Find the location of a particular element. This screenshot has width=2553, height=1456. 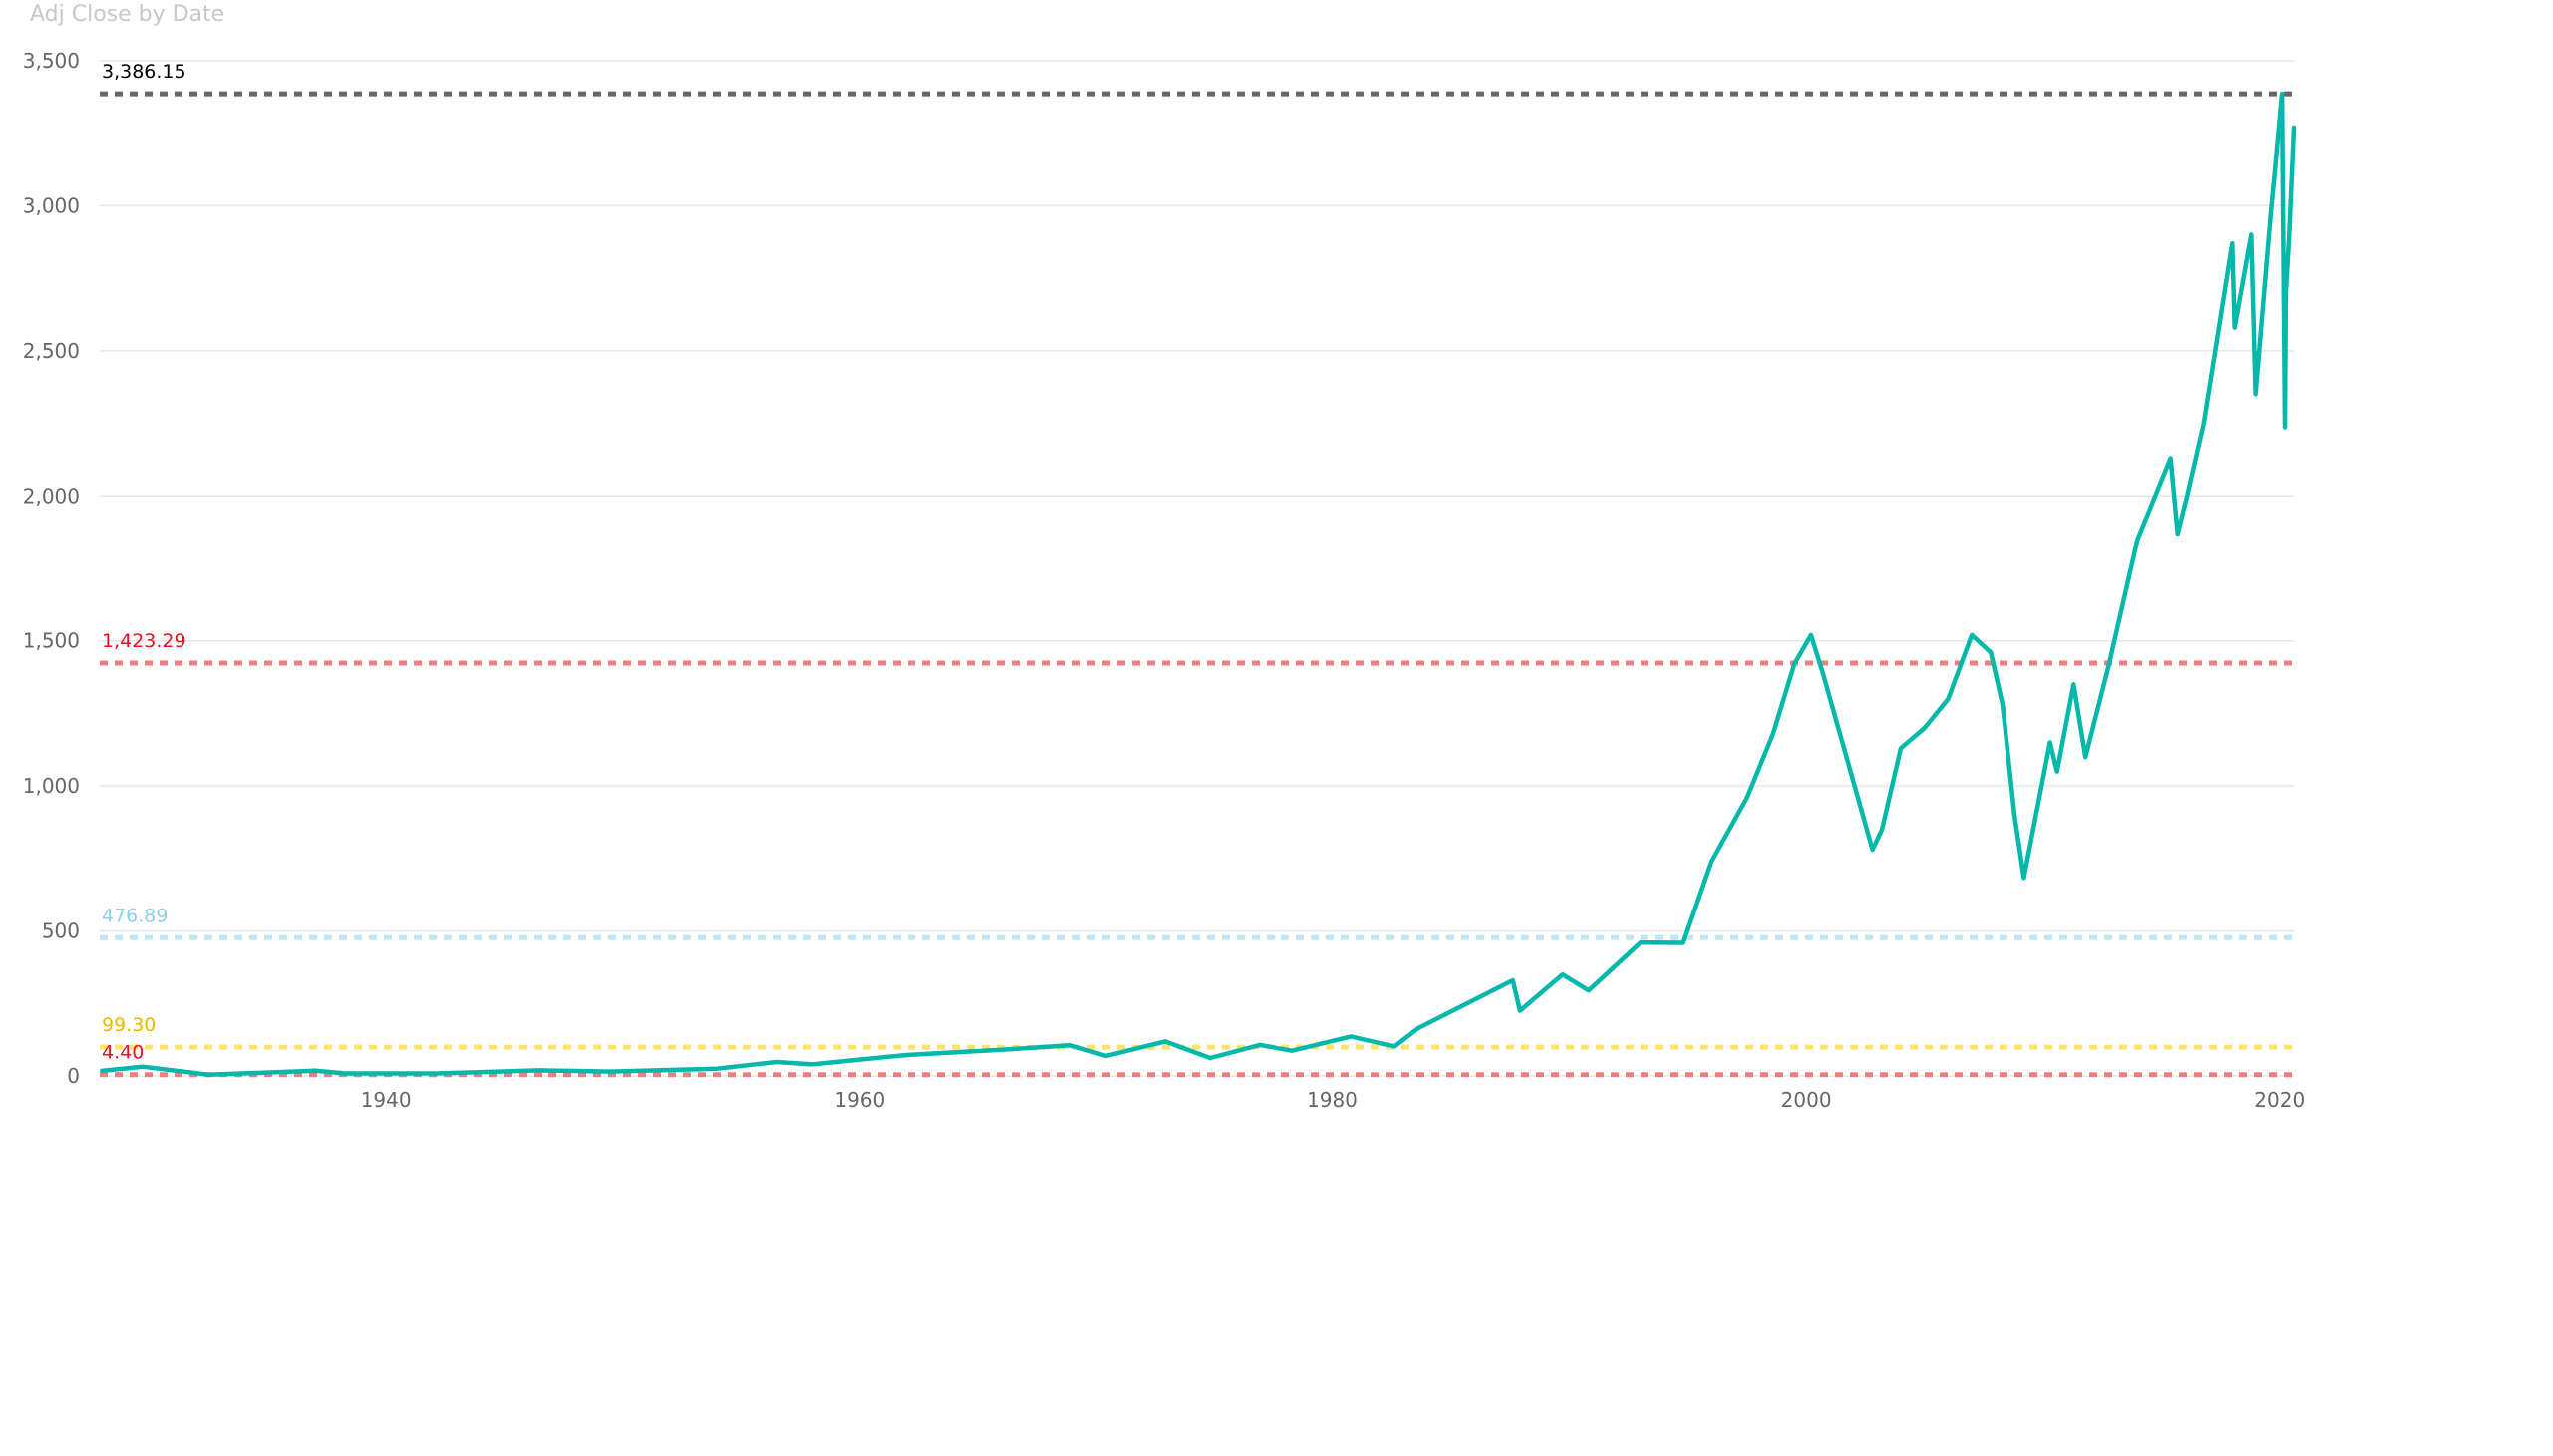

reference-line-label: 1,423.29 is located at coordinates (144, 641).